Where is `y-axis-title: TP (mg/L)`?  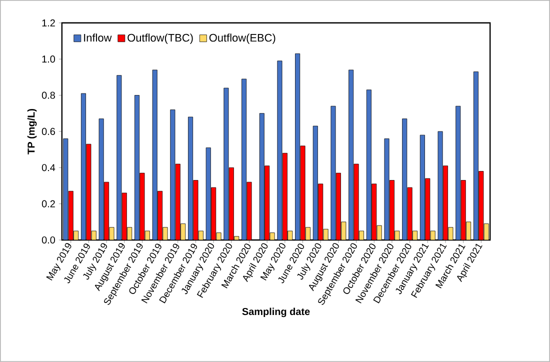 y-axis-title: TP (mg/L) is located at coordinates (32, 131).